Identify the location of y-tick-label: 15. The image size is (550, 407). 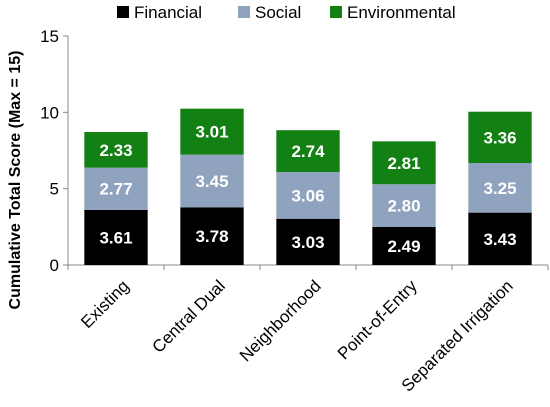
(49, 36).